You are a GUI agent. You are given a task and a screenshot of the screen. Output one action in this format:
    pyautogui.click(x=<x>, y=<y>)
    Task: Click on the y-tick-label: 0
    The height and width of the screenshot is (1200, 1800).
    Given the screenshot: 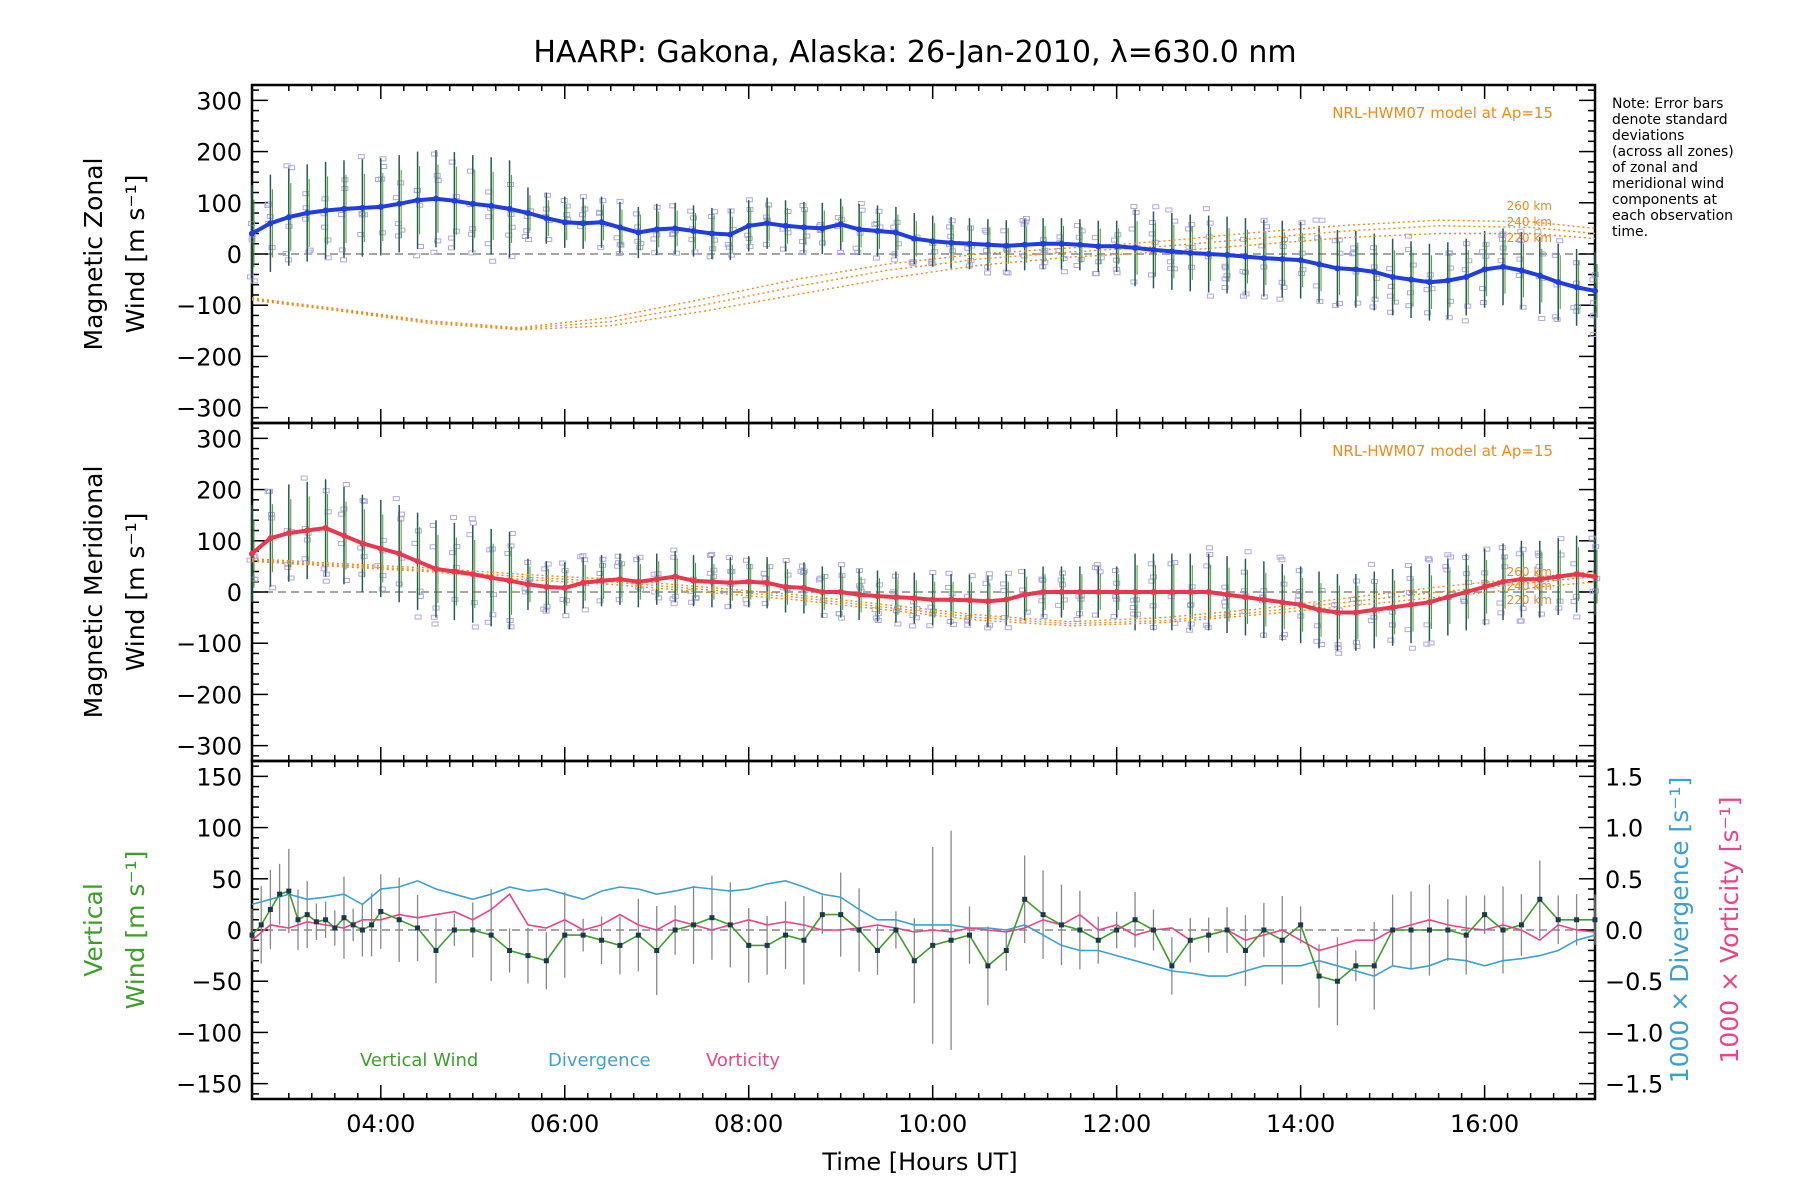 What is the action you would take?
    pyautogui.click(x=234, y=593)
    